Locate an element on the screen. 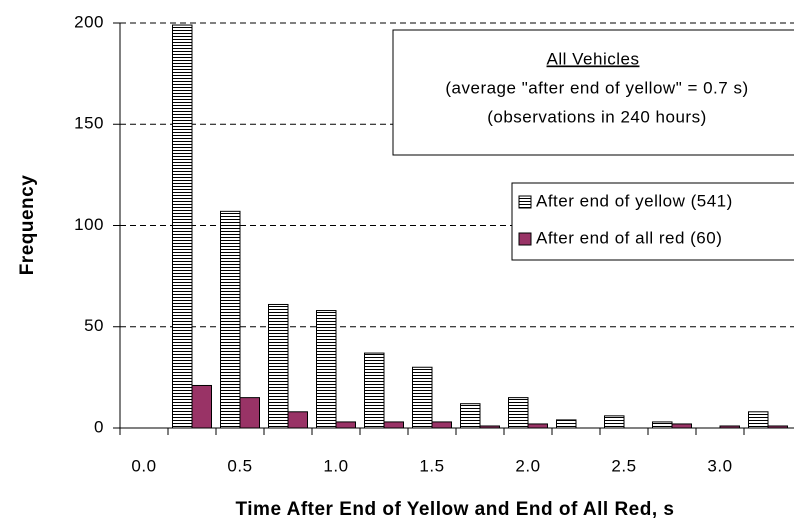 The image size is (794, 525). y-tick-label: 100 is located at coordinates (89, 224).